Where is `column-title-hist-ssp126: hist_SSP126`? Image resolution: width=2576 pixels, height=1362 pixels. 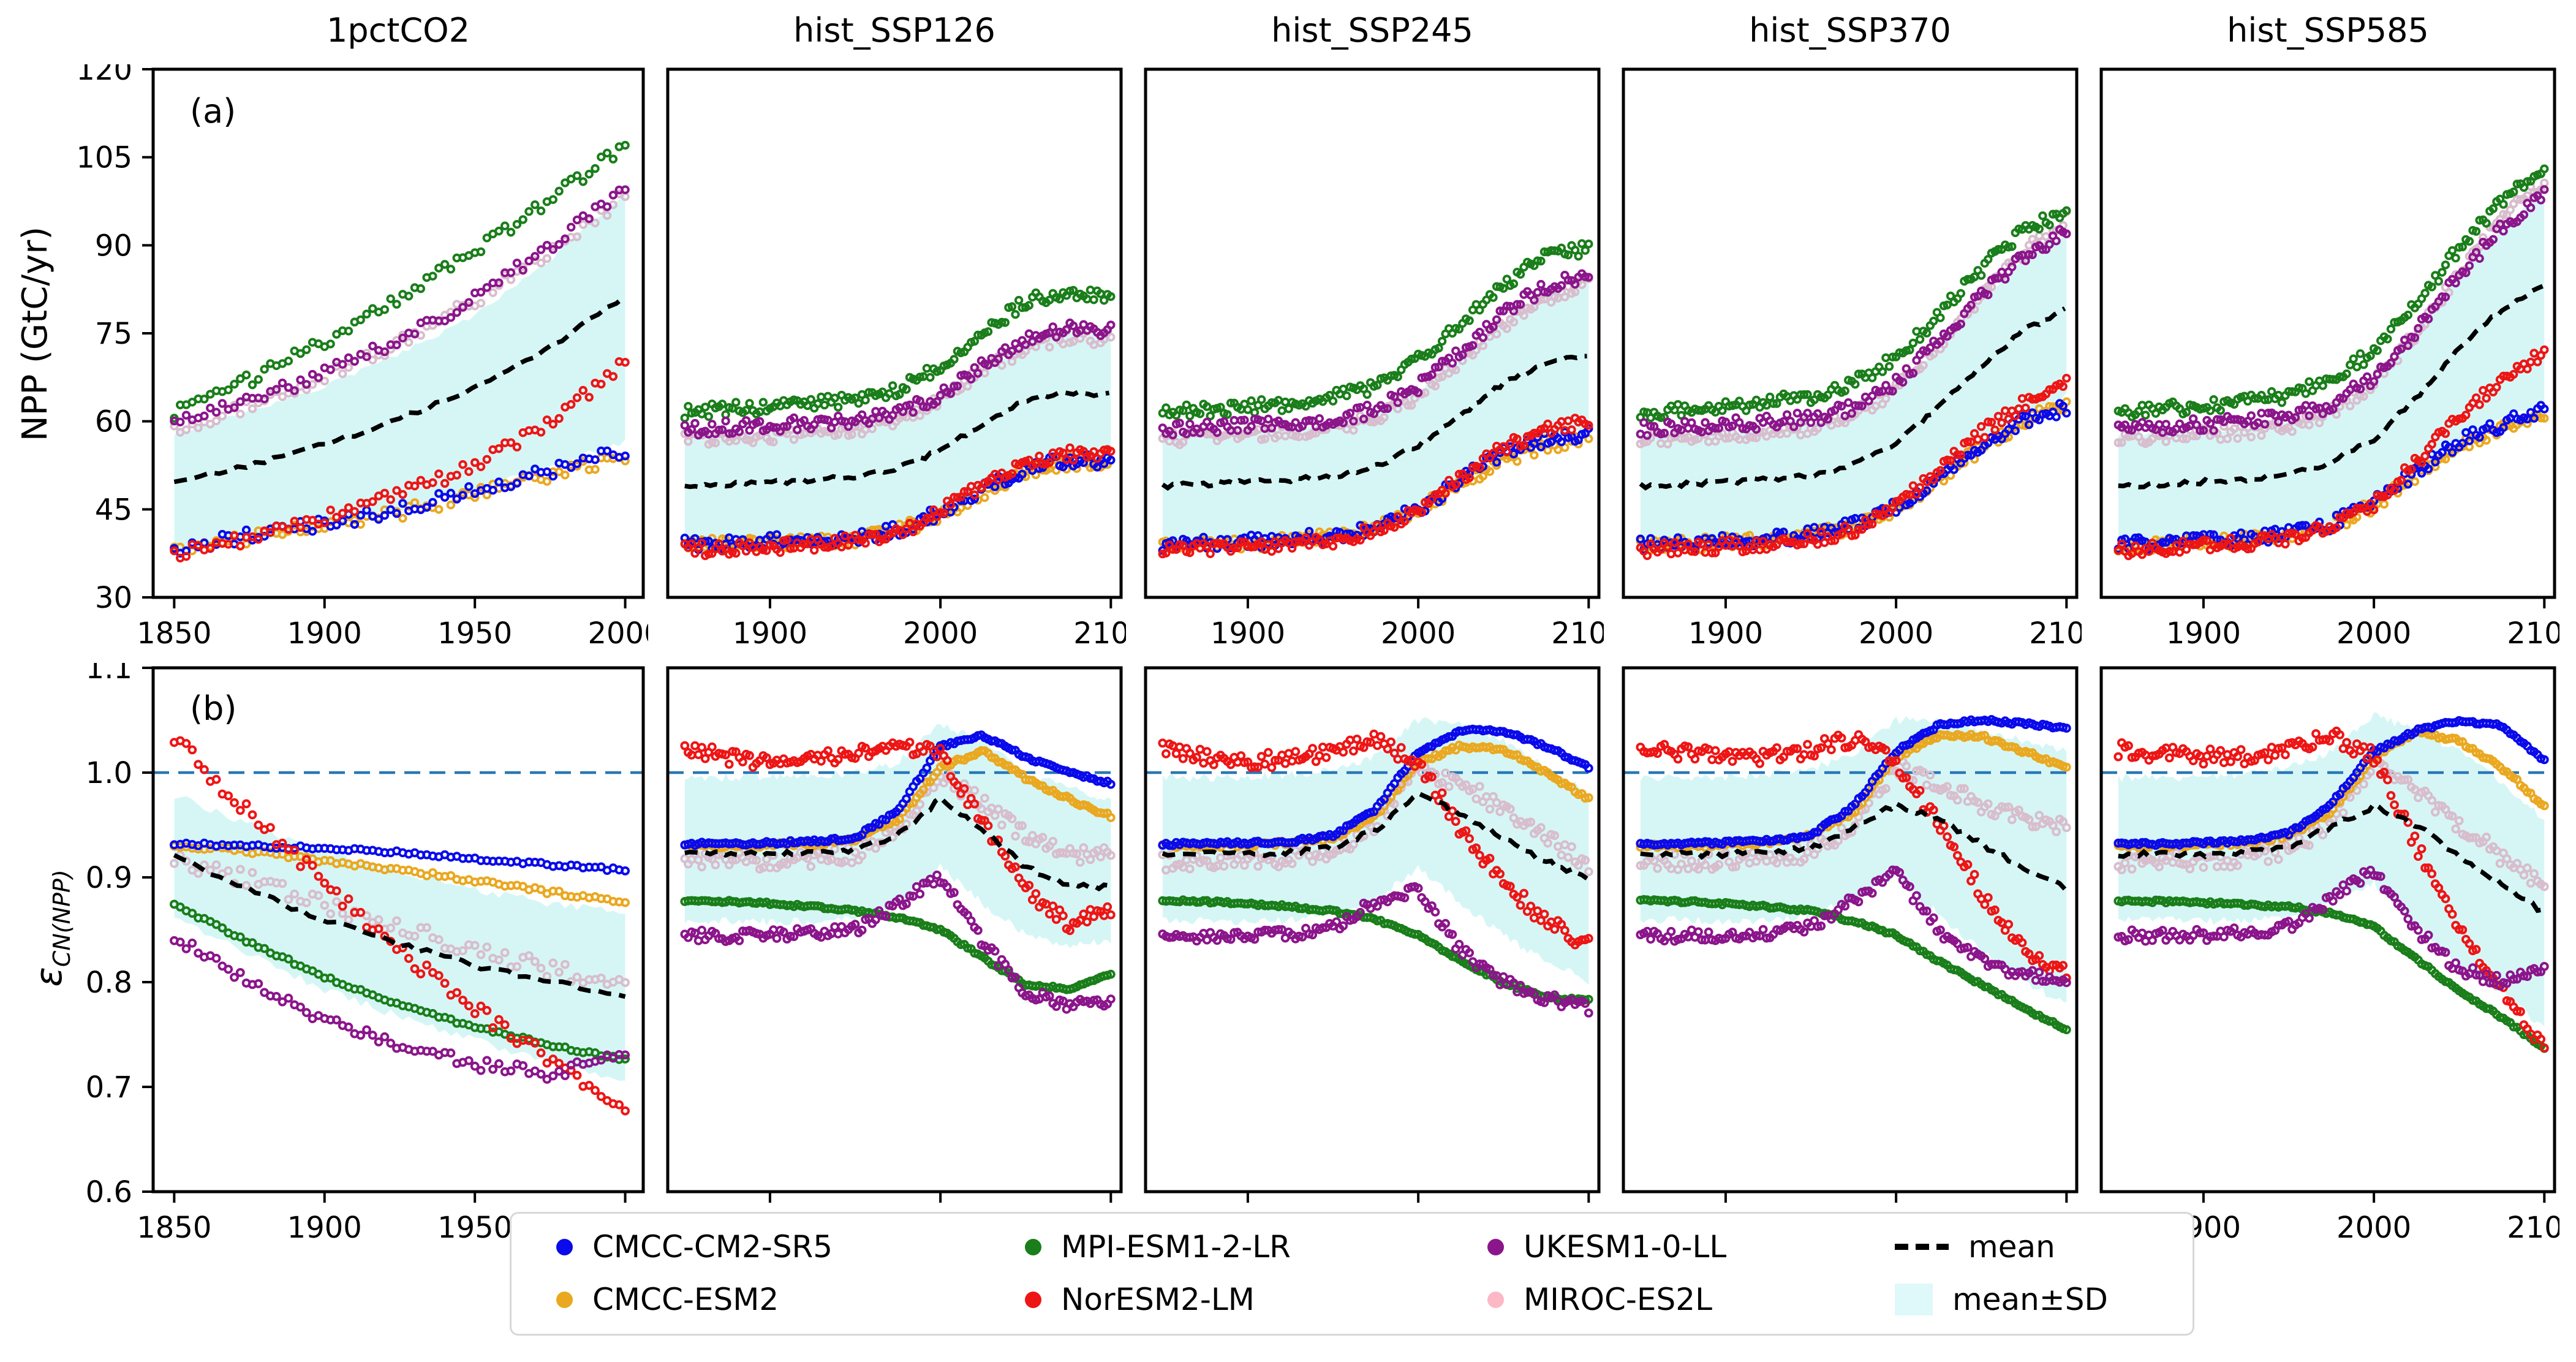 column-title-hist-ssp126: hist_SSP126 is located at coordinates (894, 30).